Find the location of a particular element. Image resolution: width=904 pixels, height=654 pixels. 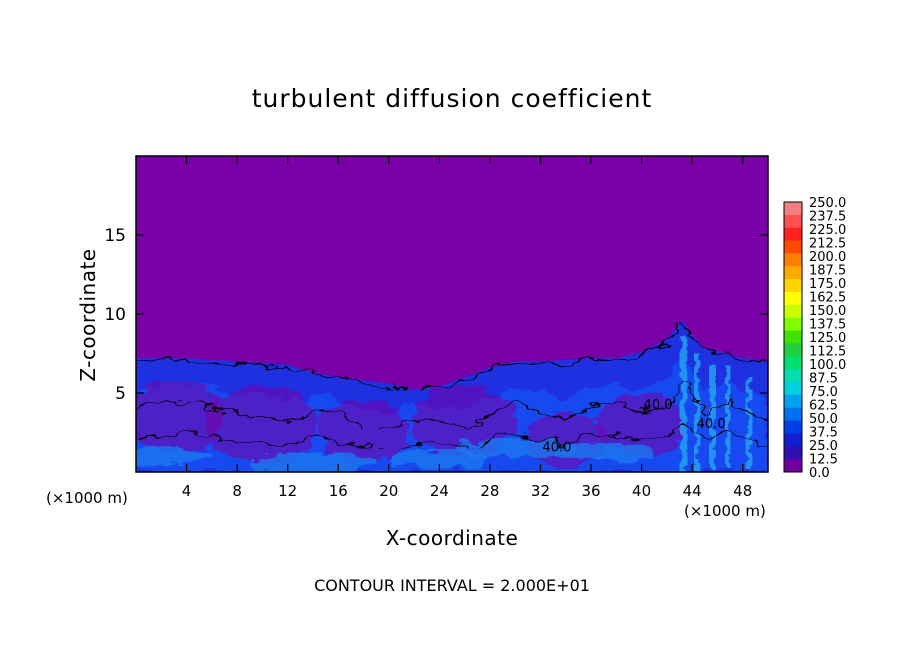

colorbar-label: 62.5 is located at coordinates (823, 406).